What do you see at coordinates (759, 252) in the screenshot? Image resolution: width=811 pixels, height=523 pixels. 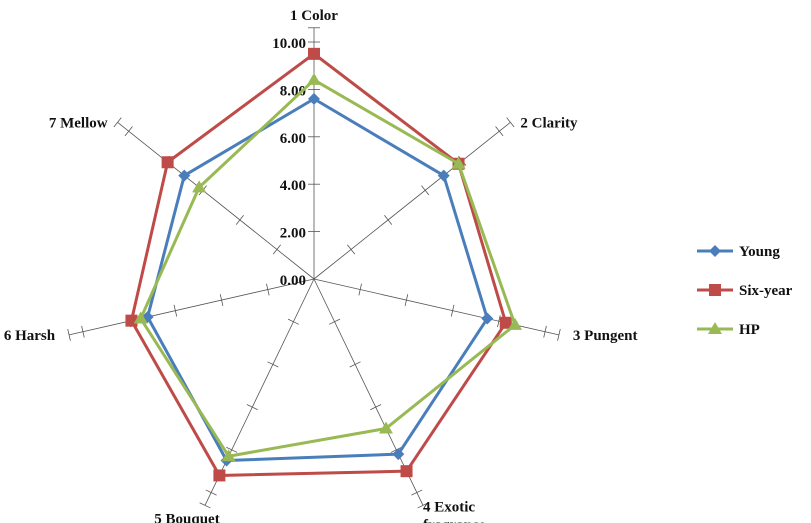 I see `legend-label: Young` at bounding box center [759, 252].